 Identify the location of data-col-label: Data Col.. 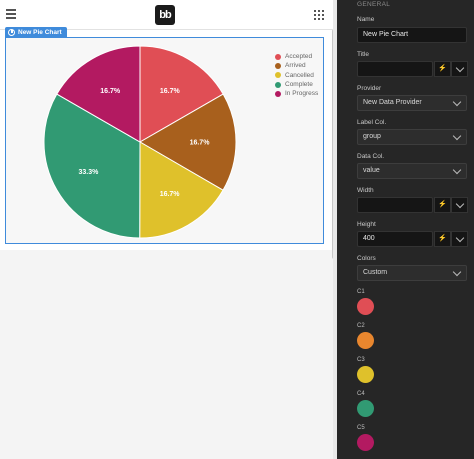
(371, 156).